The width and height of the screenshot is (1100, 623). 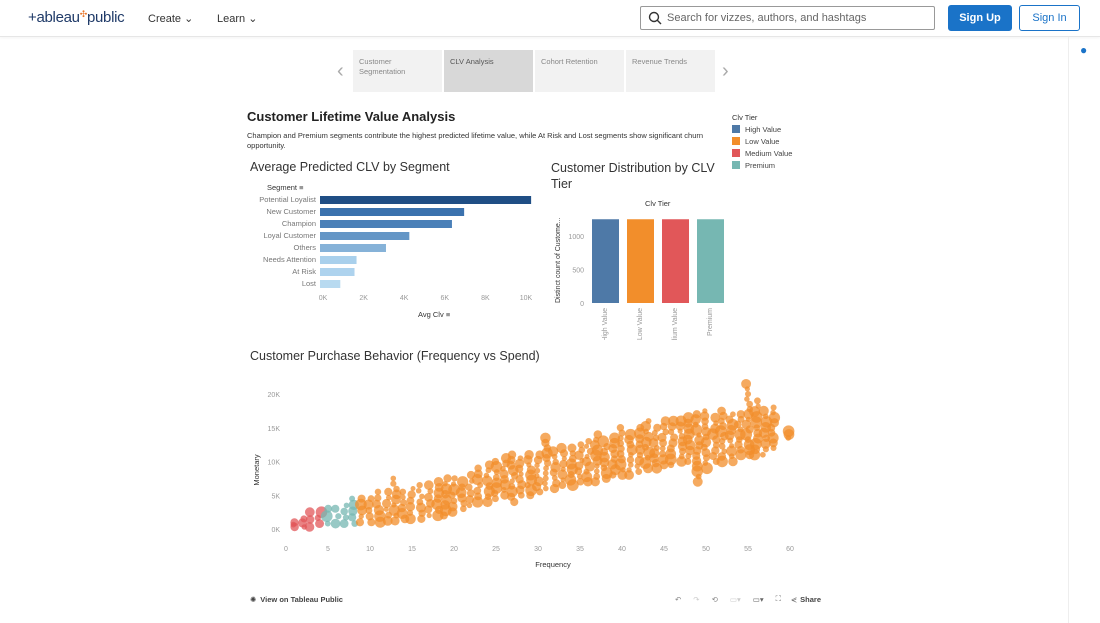 I want to click on legend-label: Premium, so click(x=760, y=165).